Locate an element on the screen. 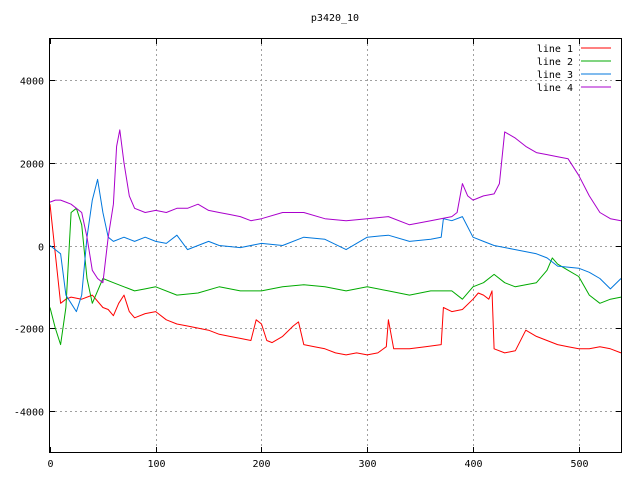 The height and width of the screenshot is (480, 640). x-tick-label: 0 is located at coordinates (50, 464).